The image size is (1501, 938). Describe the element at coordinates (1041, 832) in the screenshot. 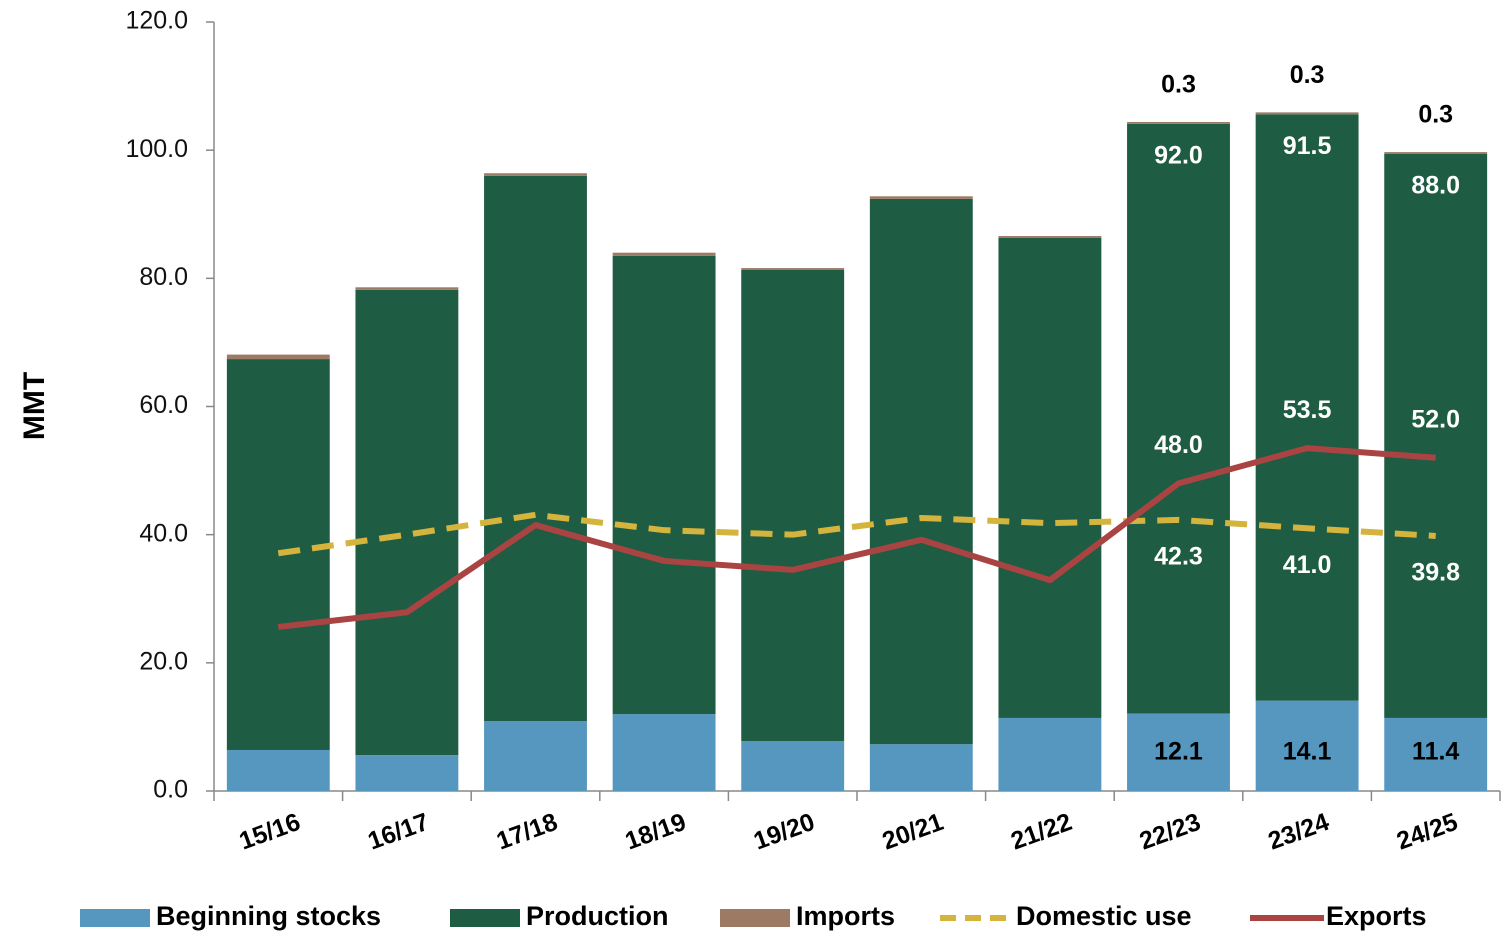

I see `x-tick-label: 21/22` at that location.